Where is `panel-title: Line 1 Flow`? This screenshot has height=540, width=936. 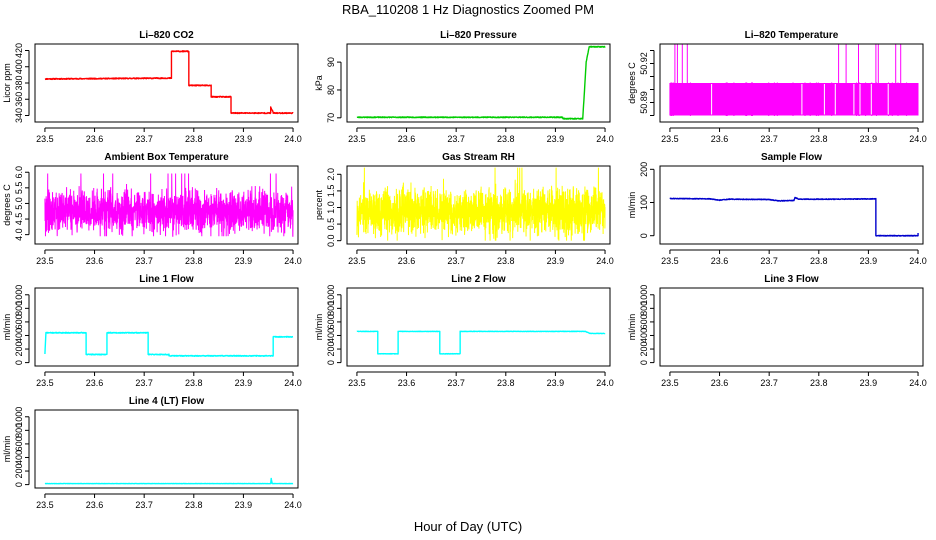
panel-title: Line 1 Flow is located at coordinates (166, 279).